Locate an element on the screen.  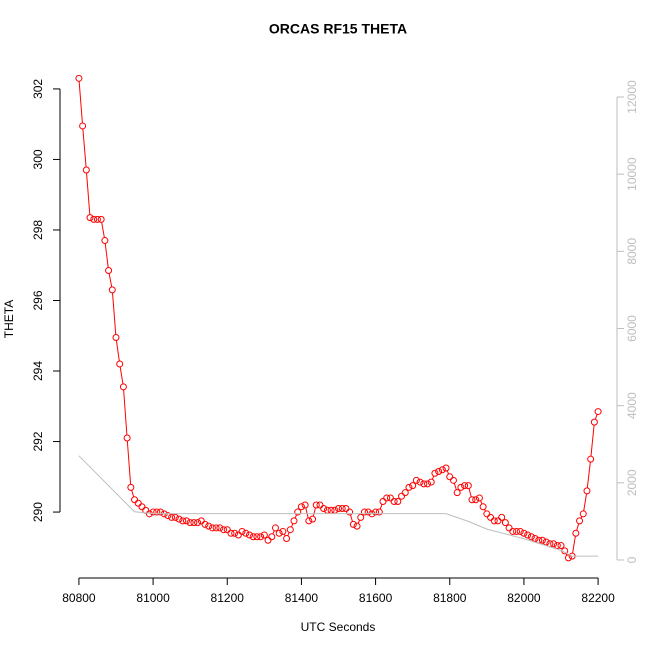
y2-tick-label: 6000 is located at coordinates (632, 328).